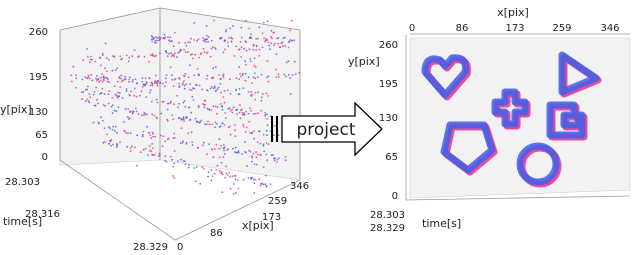  What do you see at coordinates (22, 221) in the screenshot?
I see `time-axis-label: time[s]` at bounding box center [22, 221].